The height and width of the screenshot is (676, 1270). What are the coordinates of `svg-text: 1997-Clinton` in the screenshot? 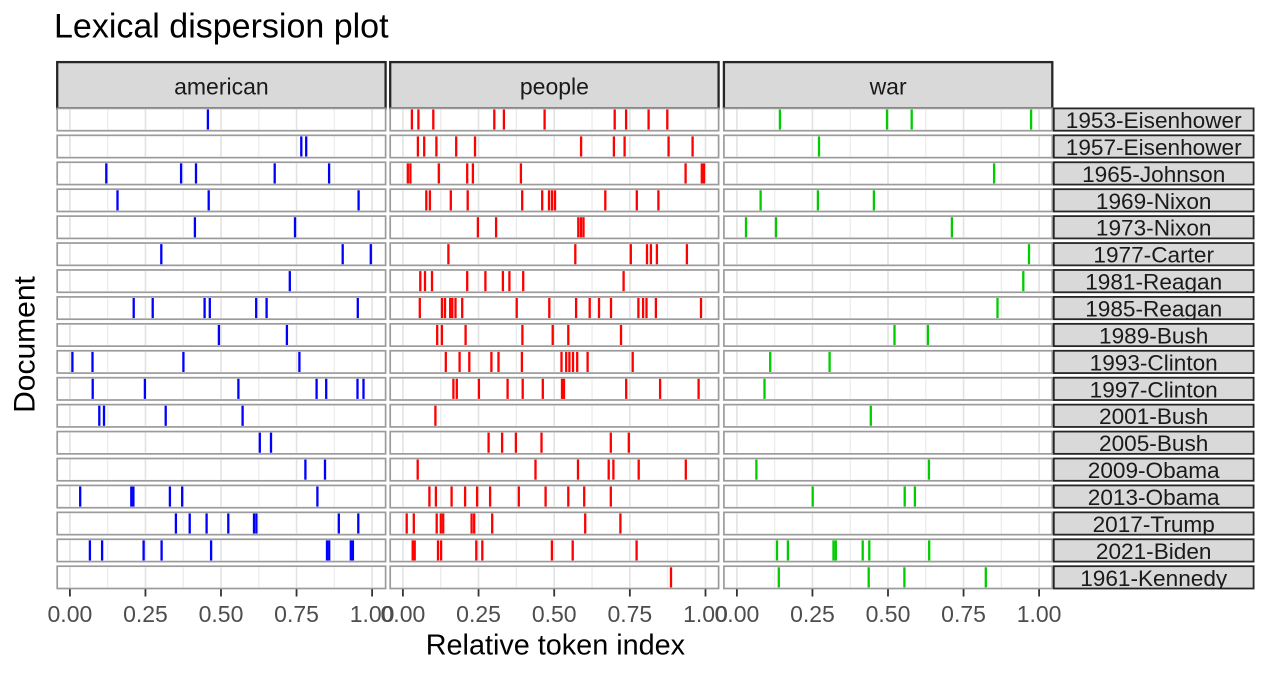 It's located at (1154, 389).